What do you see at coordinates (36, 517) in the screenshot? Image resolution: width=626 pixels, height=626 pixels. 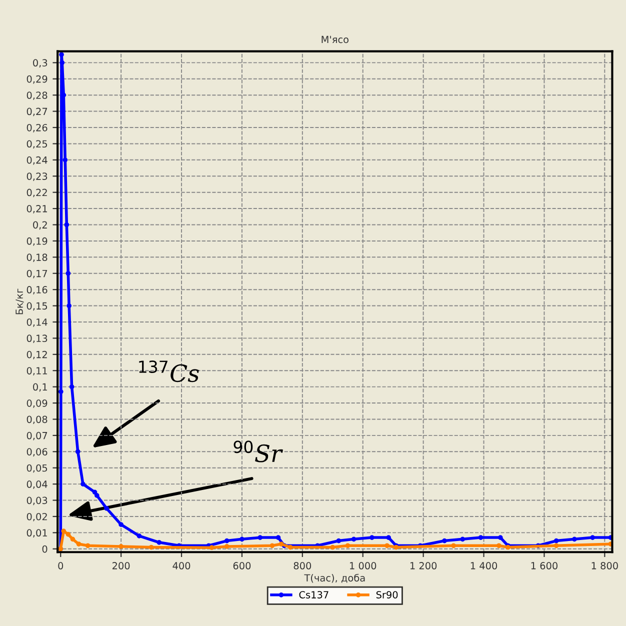 I see `y-tick-label: 0,02` at bounding box center [36, 517].